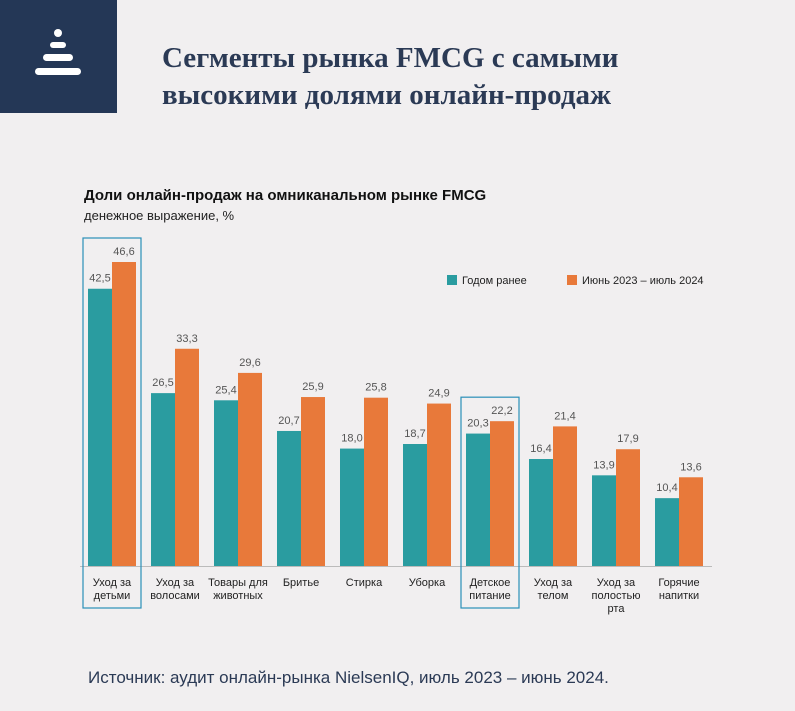 The image size is (795, 711). Describe the element at coordinates (494, 281) in the screenshot. I see `legend-label: Годом ранее` at that location.